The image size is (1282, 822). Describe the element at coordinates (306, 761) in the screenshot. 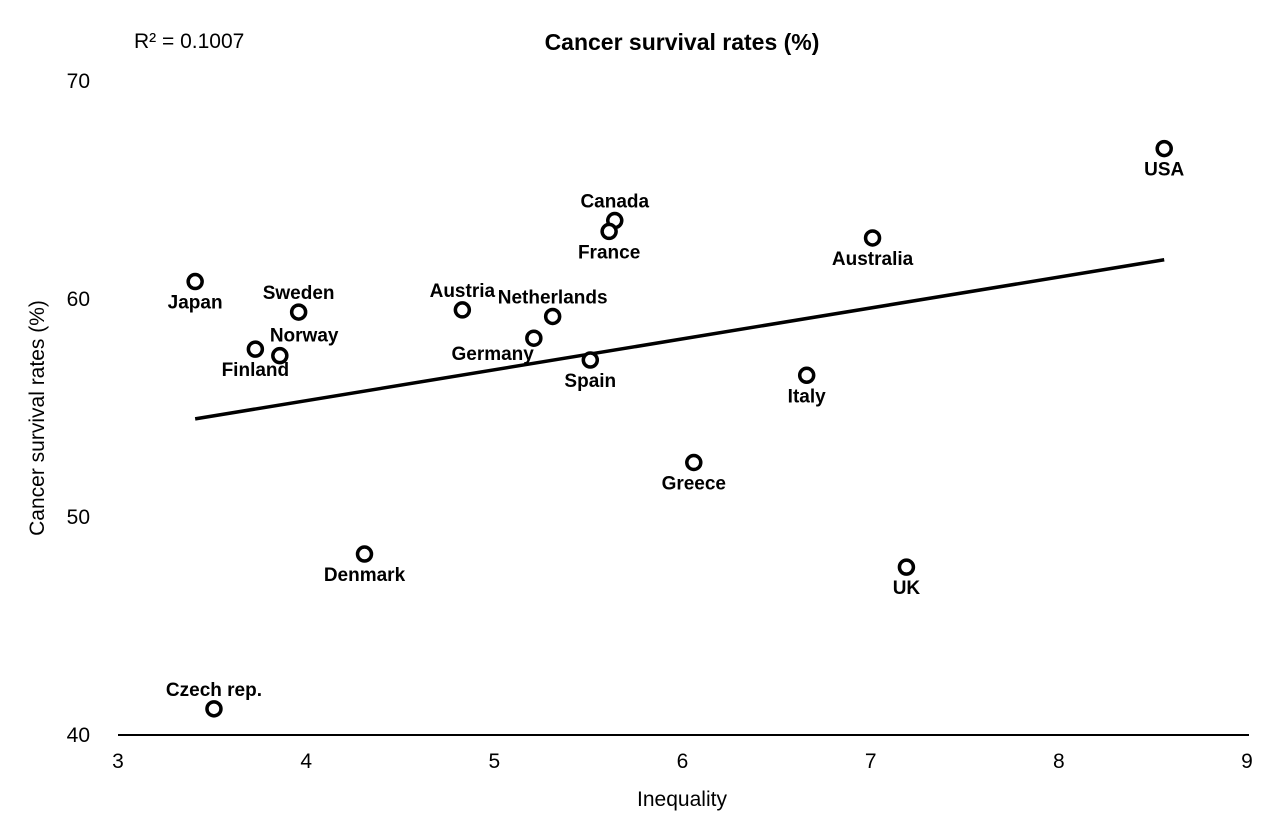

I see `x-tick-label: 4` at that location.